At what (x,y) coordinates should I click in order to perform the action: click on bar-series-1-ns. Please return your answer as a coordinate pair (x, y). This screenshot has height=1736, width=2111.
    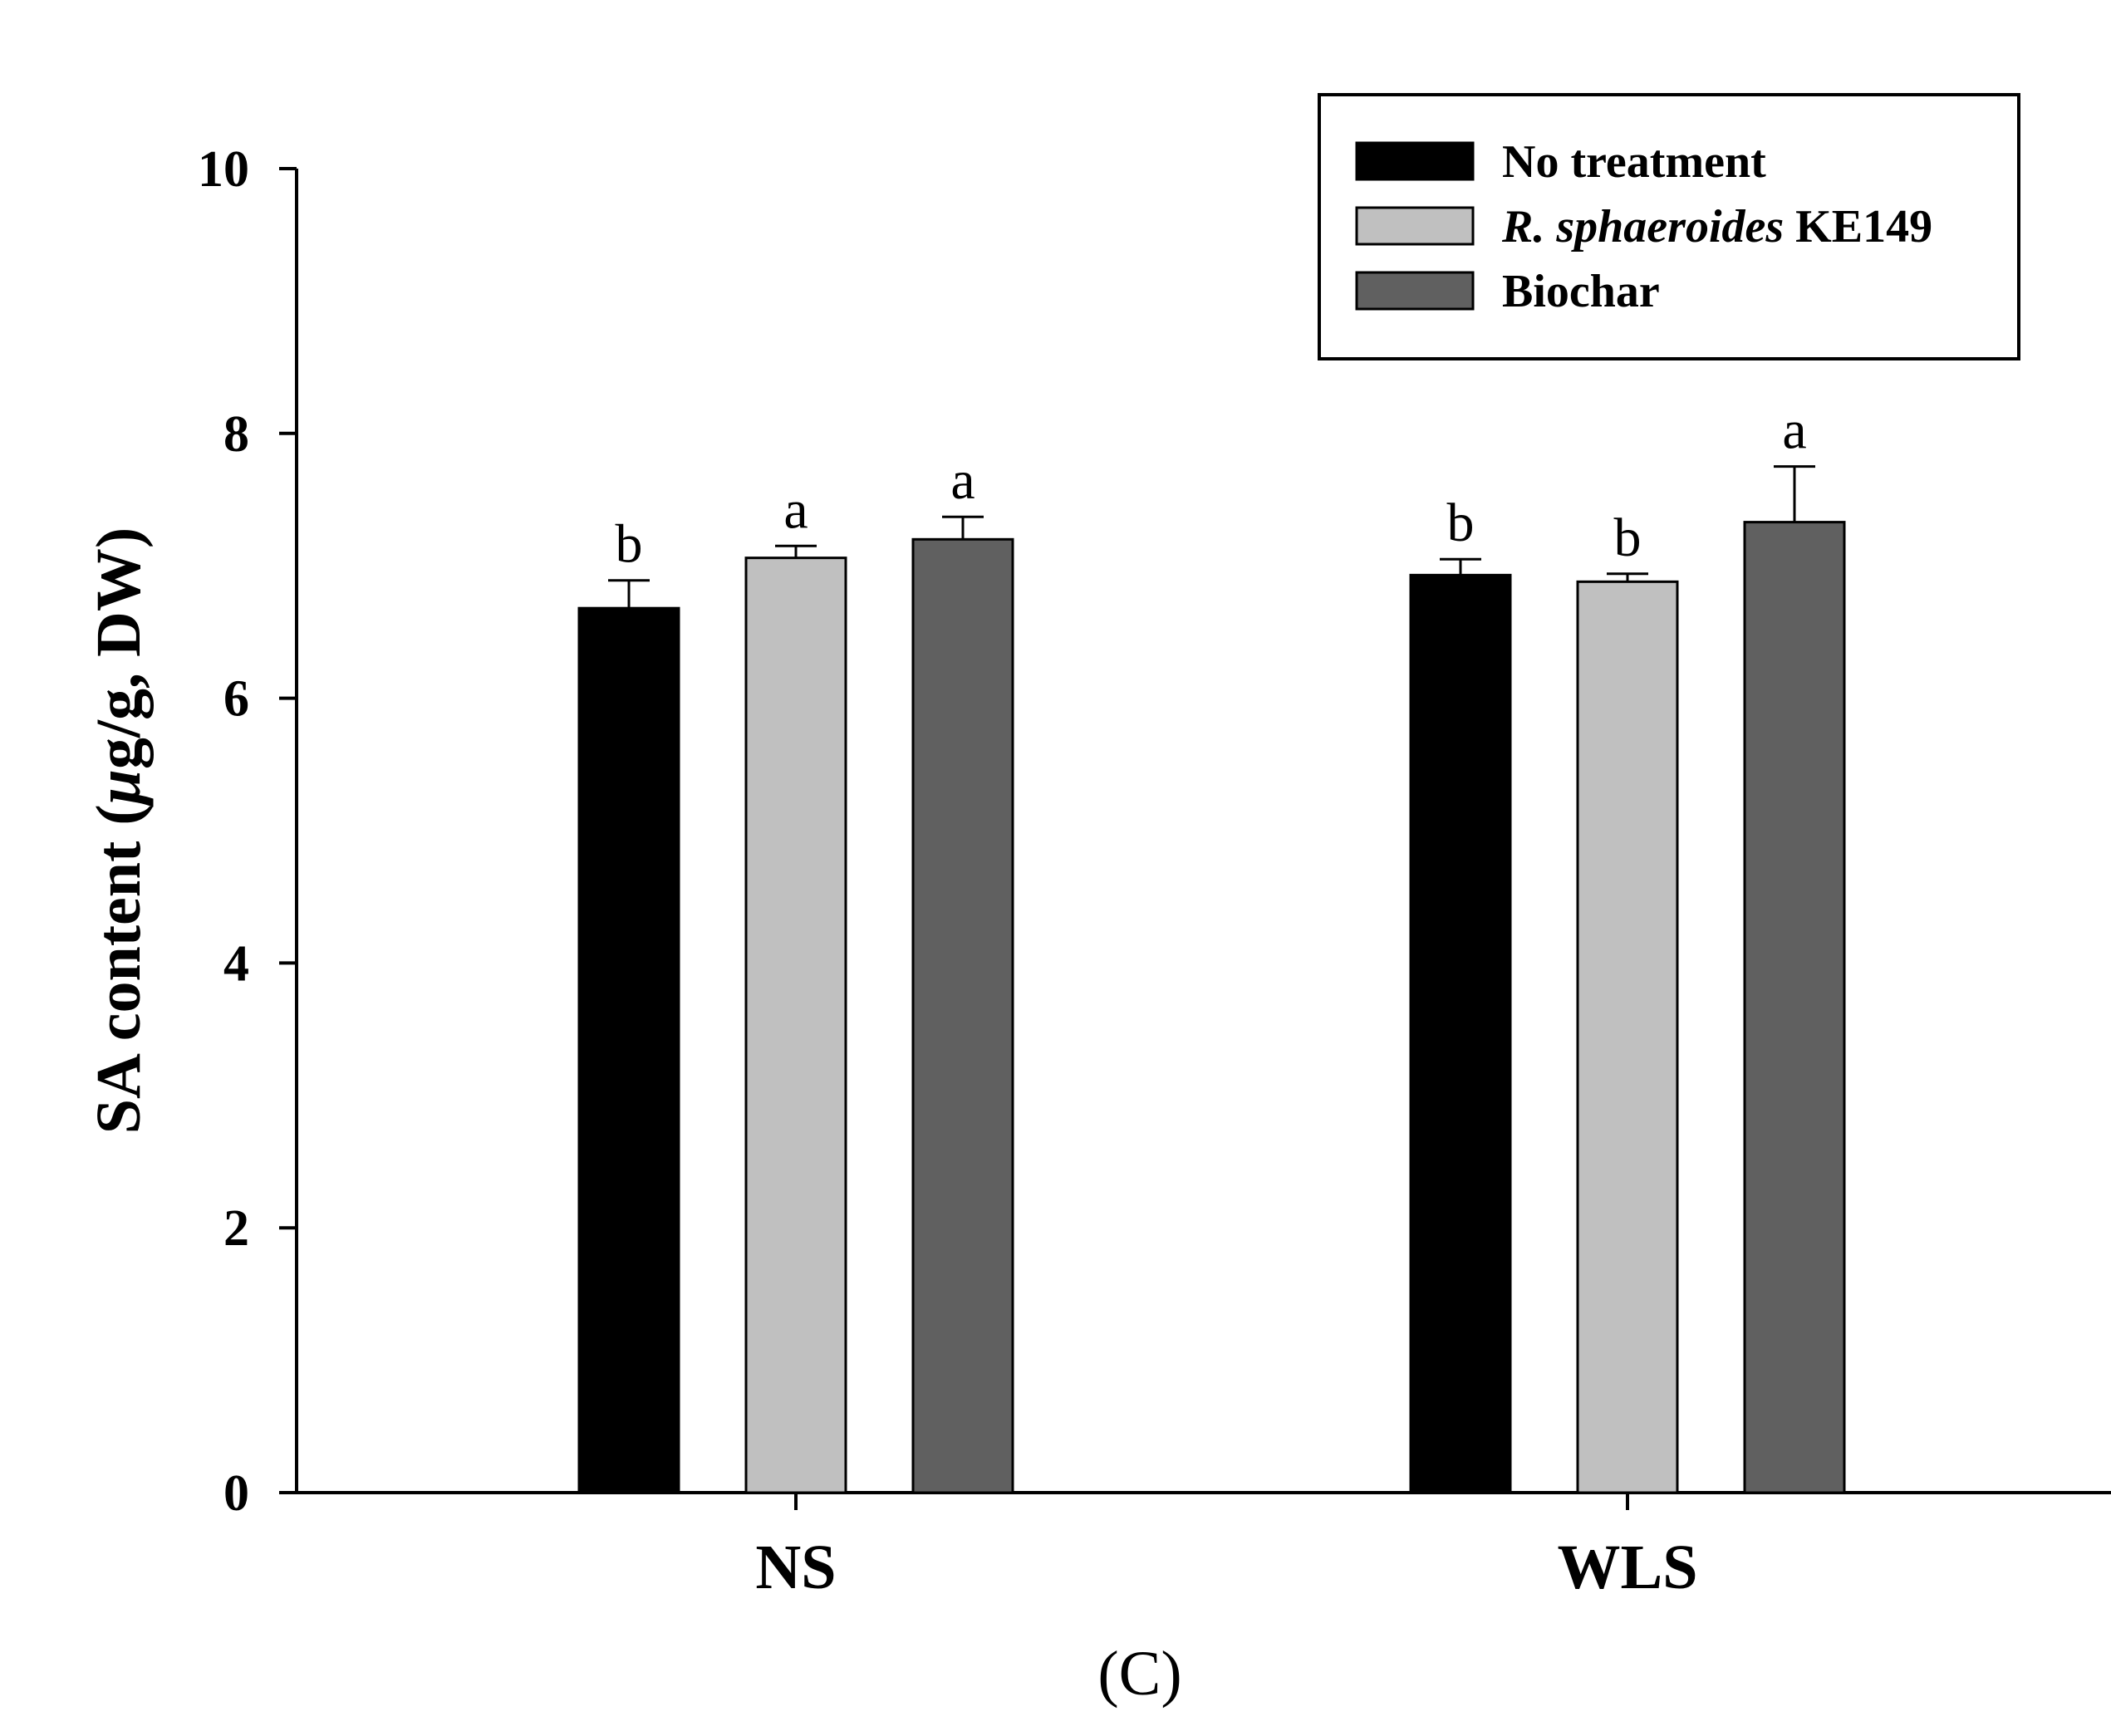
    Looking at the image, I should click on (628, 1050).